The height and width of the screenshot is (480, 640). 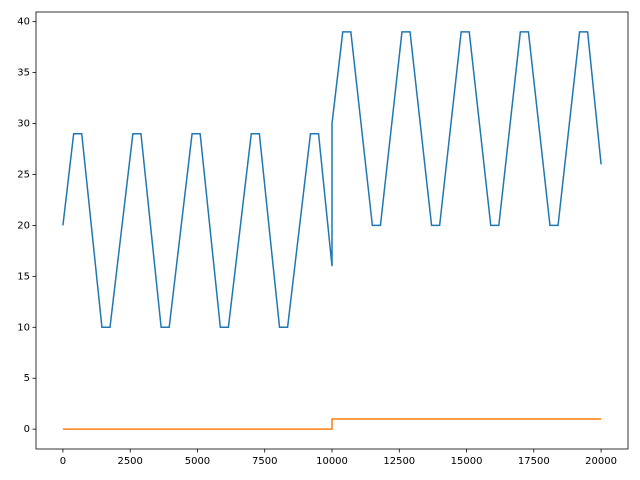 What do you see at coordinates (27, 378) in the screenshot?
I see `y-tick-label: 5` at bounding box center [27, 378].